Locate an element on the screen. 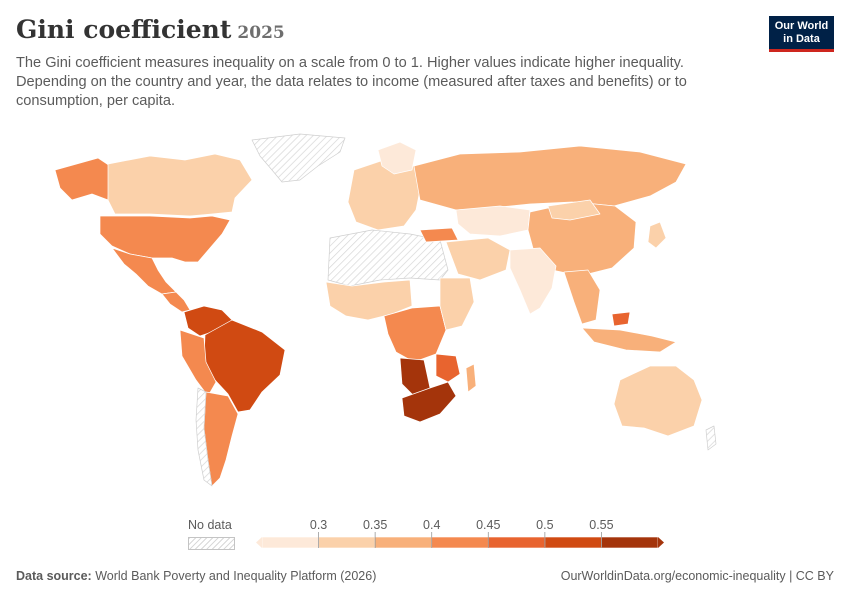  country-malaysia is located at coordinates (621, 319).